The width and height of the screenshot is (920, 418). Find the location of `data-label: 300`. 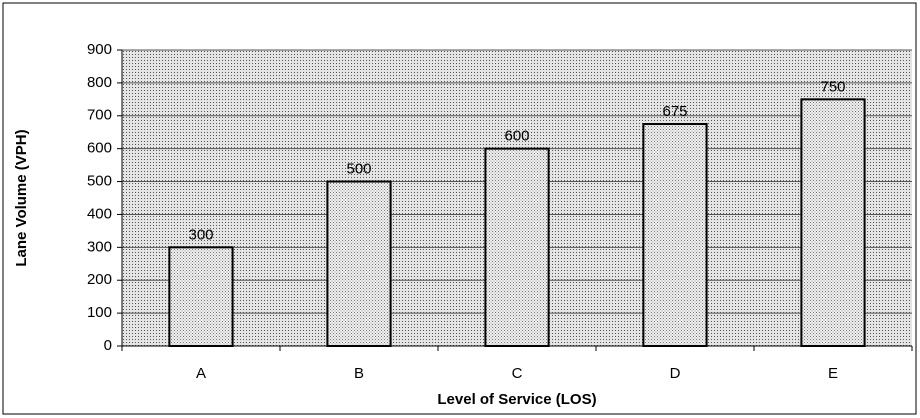

data-label: 300 is located at coordinates (200, 234).